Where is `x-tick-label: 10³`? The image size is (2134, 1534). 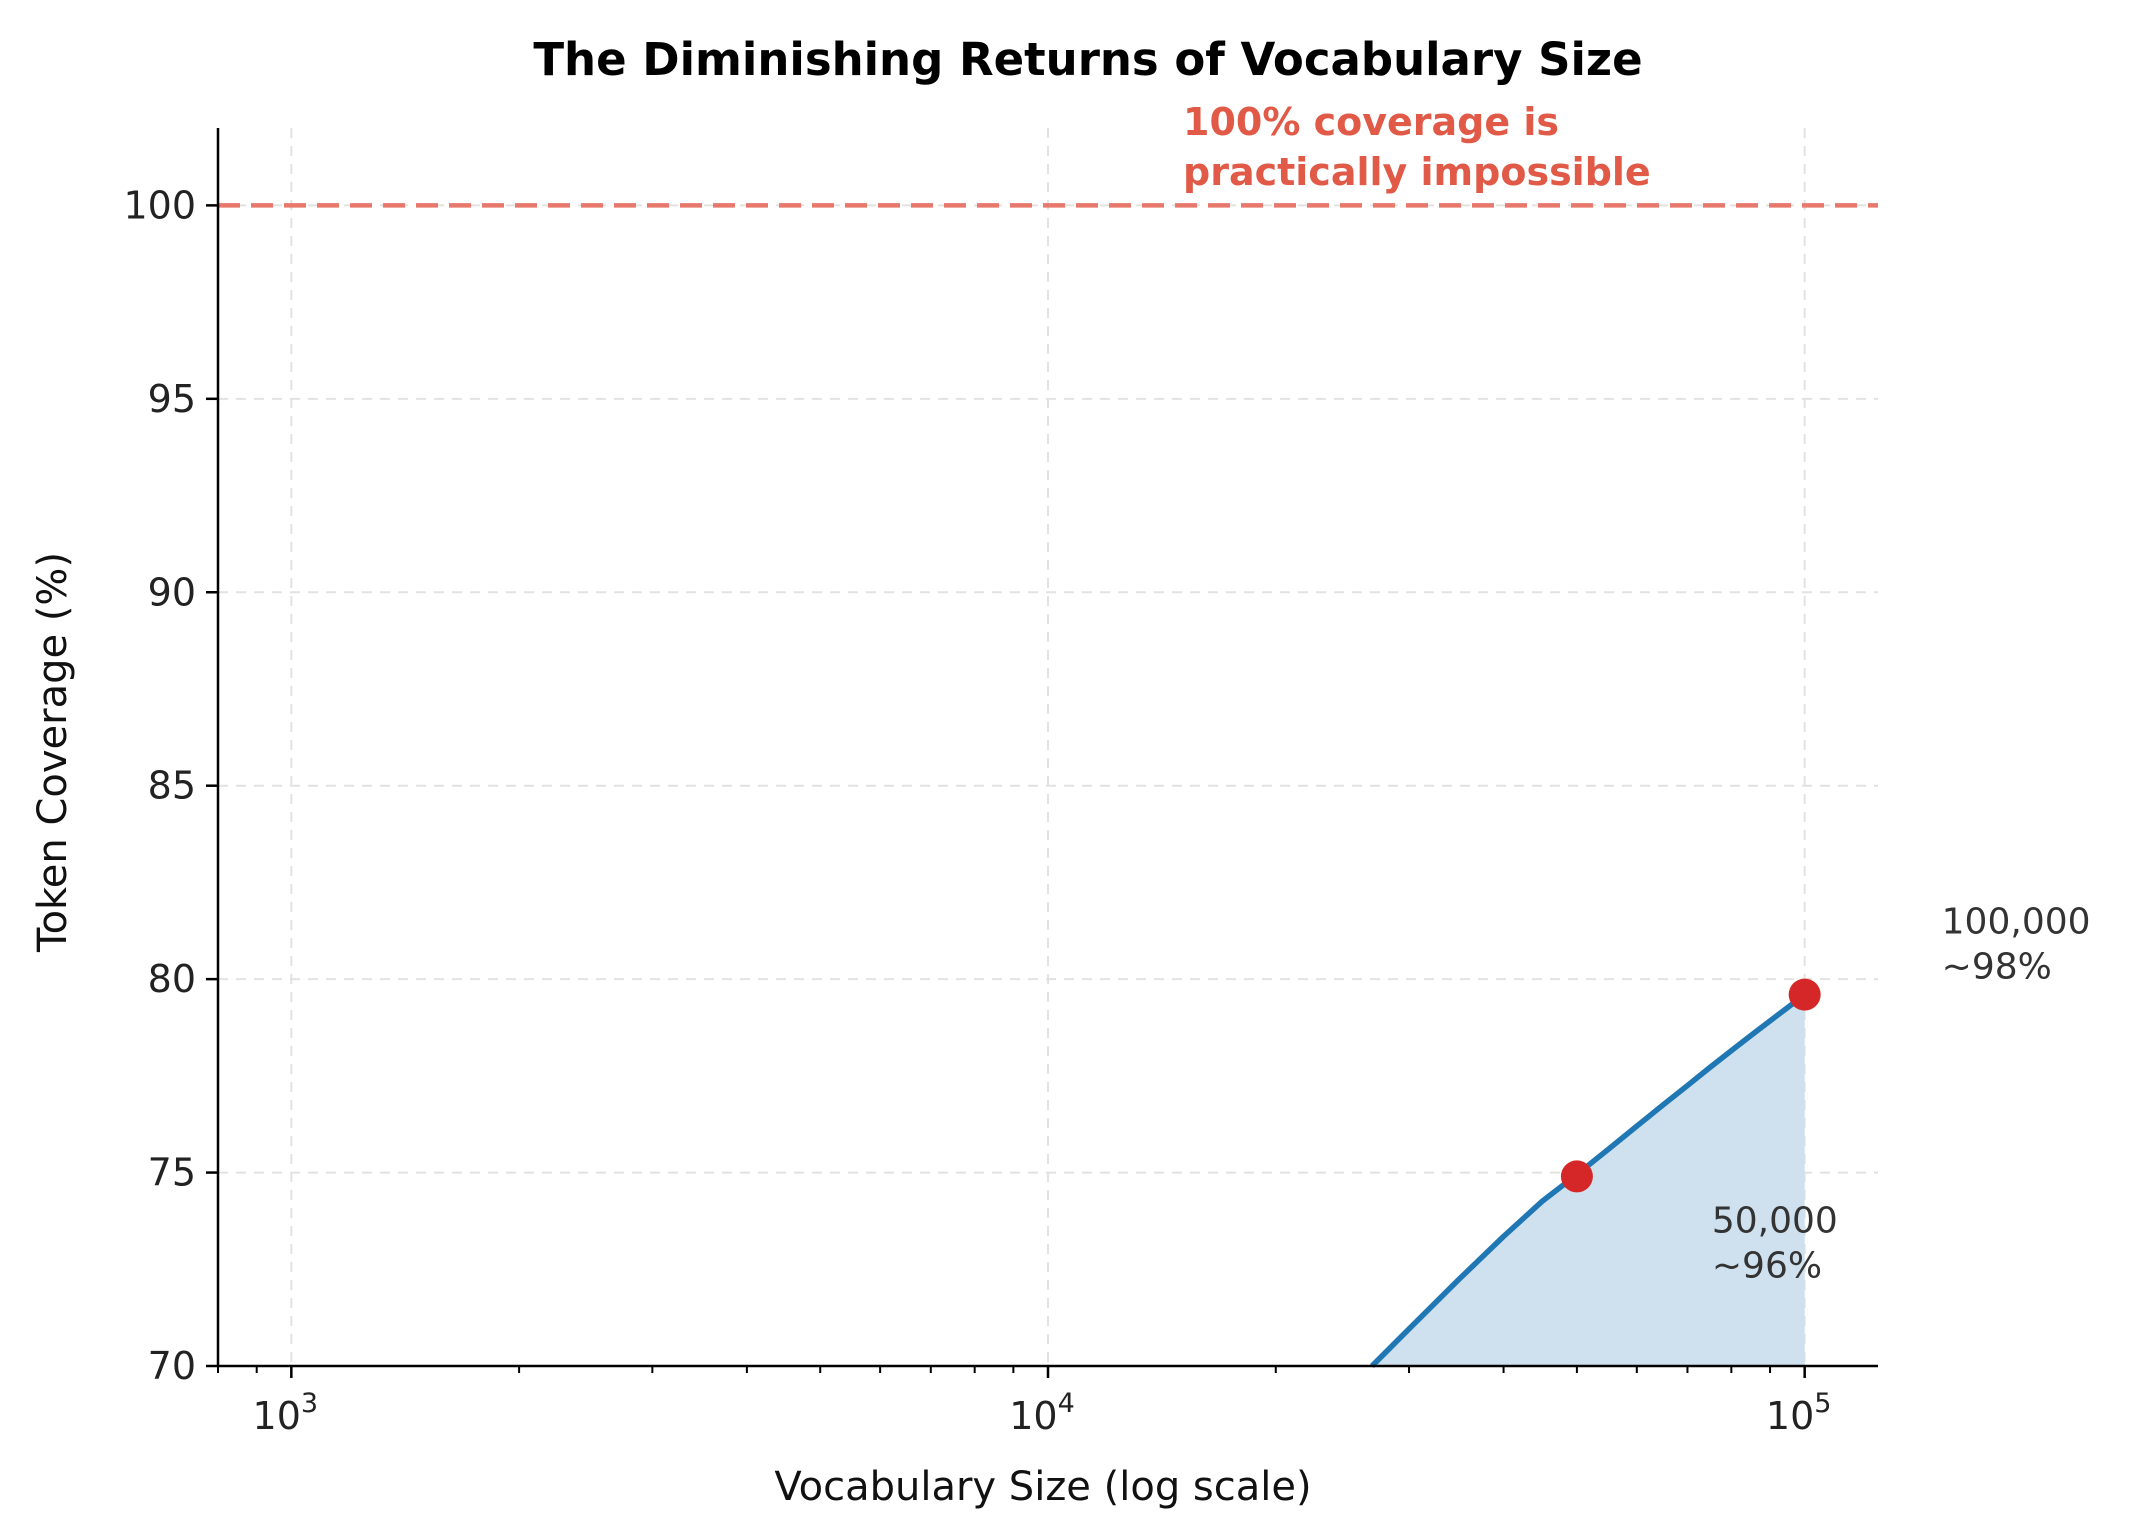
x-tick-label: 10³ is located at coordinates (286, 1413).